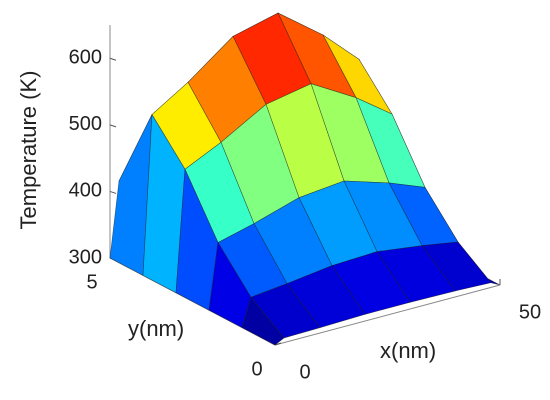 Image resolution: width=550 pixels, height=400 pixels. What do you see at coordinates (85, 124) in the screenshot?
I see `z-tick-label: 500` at bounding box center [85, 124].